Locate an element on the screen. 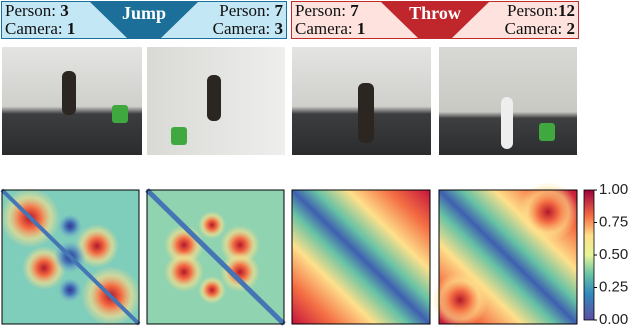  action-banner: Jump is located at coordinates (144, 19).